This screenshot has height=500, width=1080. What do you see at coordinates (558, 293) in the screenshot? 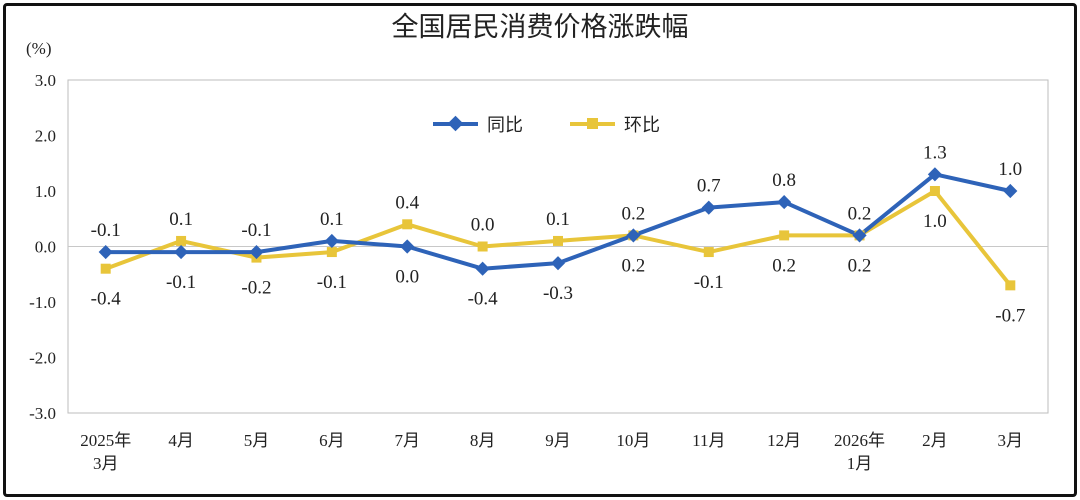
I see `data-label-lower: -0.3` at bounding box center [558, 293].